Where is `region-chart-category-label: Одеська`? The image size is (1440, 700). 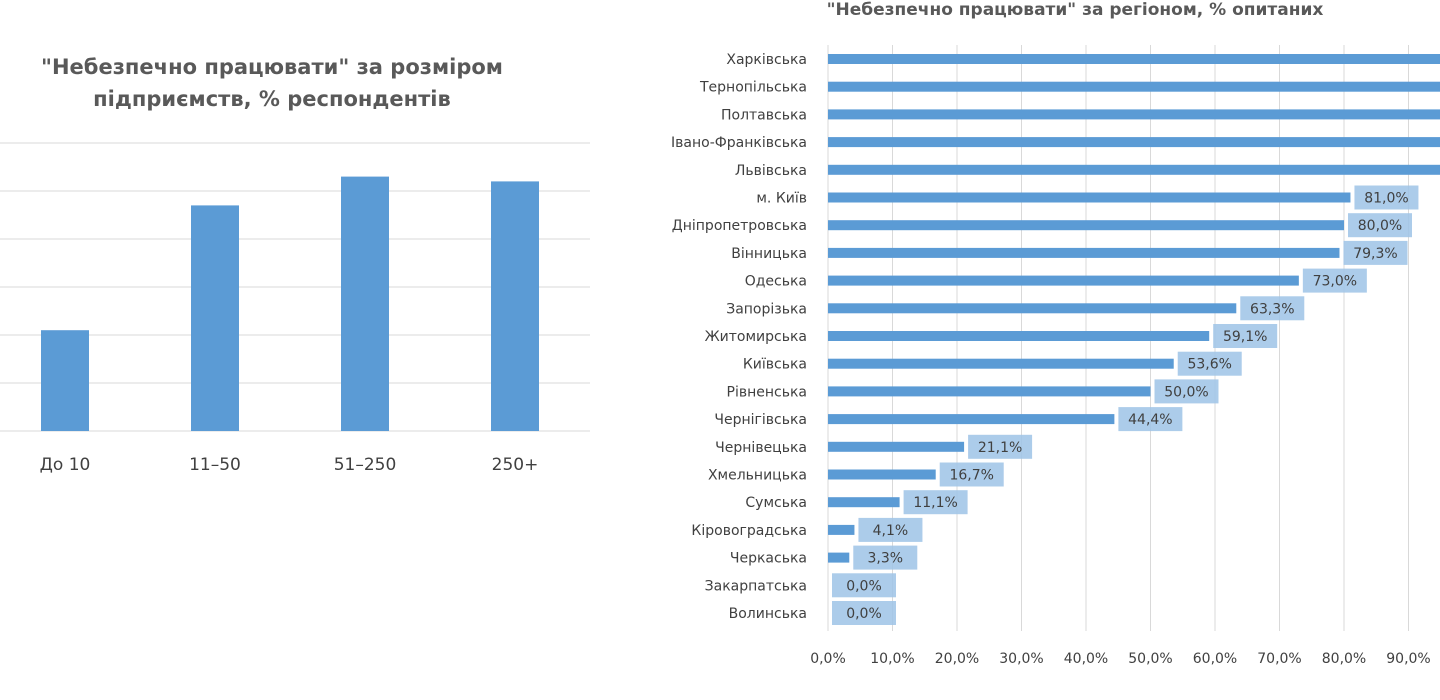
region-chart-category-label: Одеська is located at coordinates (776, 282).